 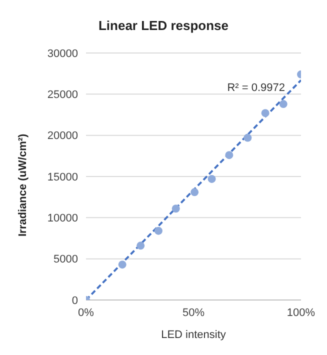 I want to click on y-tick-label: 5000, so click(x=66, y=260).